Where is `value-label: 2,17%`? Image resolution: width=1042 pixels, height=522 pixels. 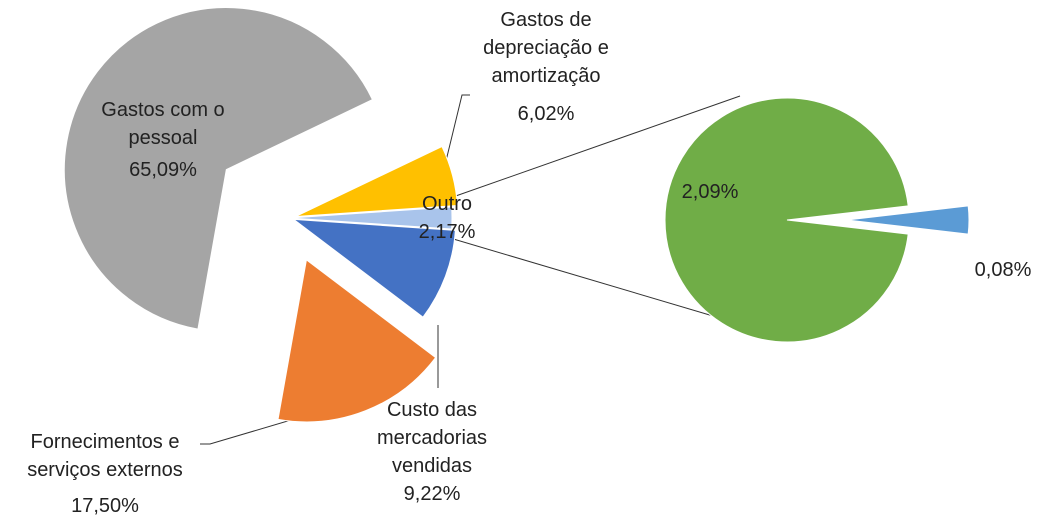 value-label: 2,17% is located at coordinates (447, 232).